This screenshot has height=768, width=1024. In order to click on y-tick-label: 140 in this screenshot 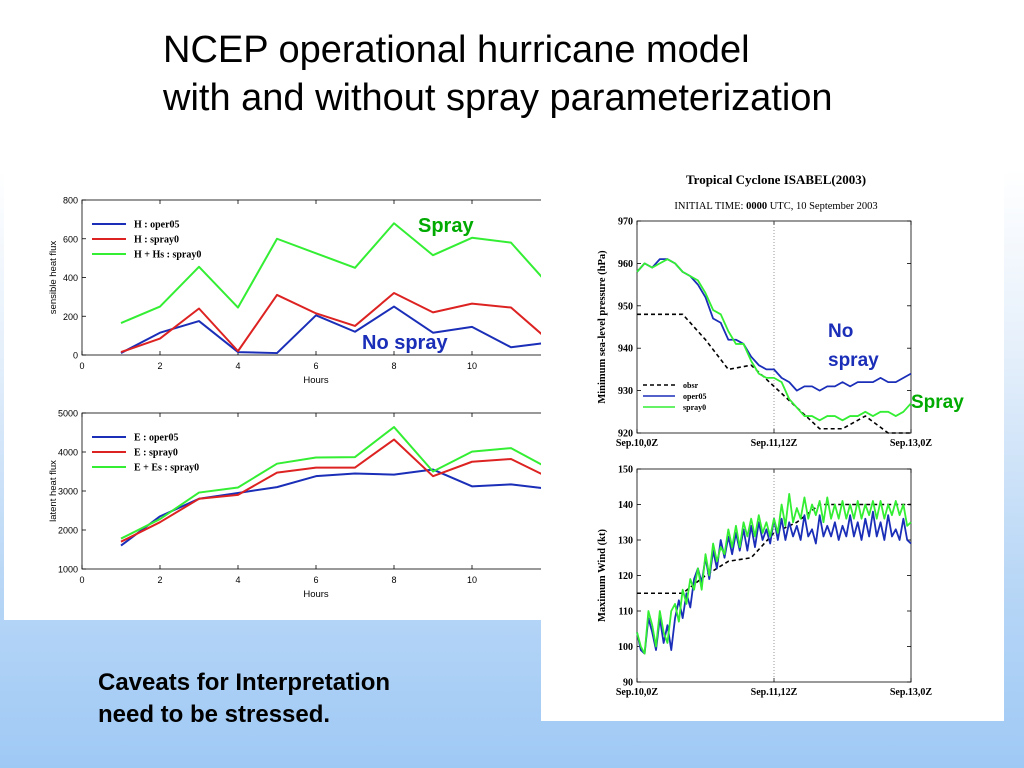, I will do `click(625, 505)`.